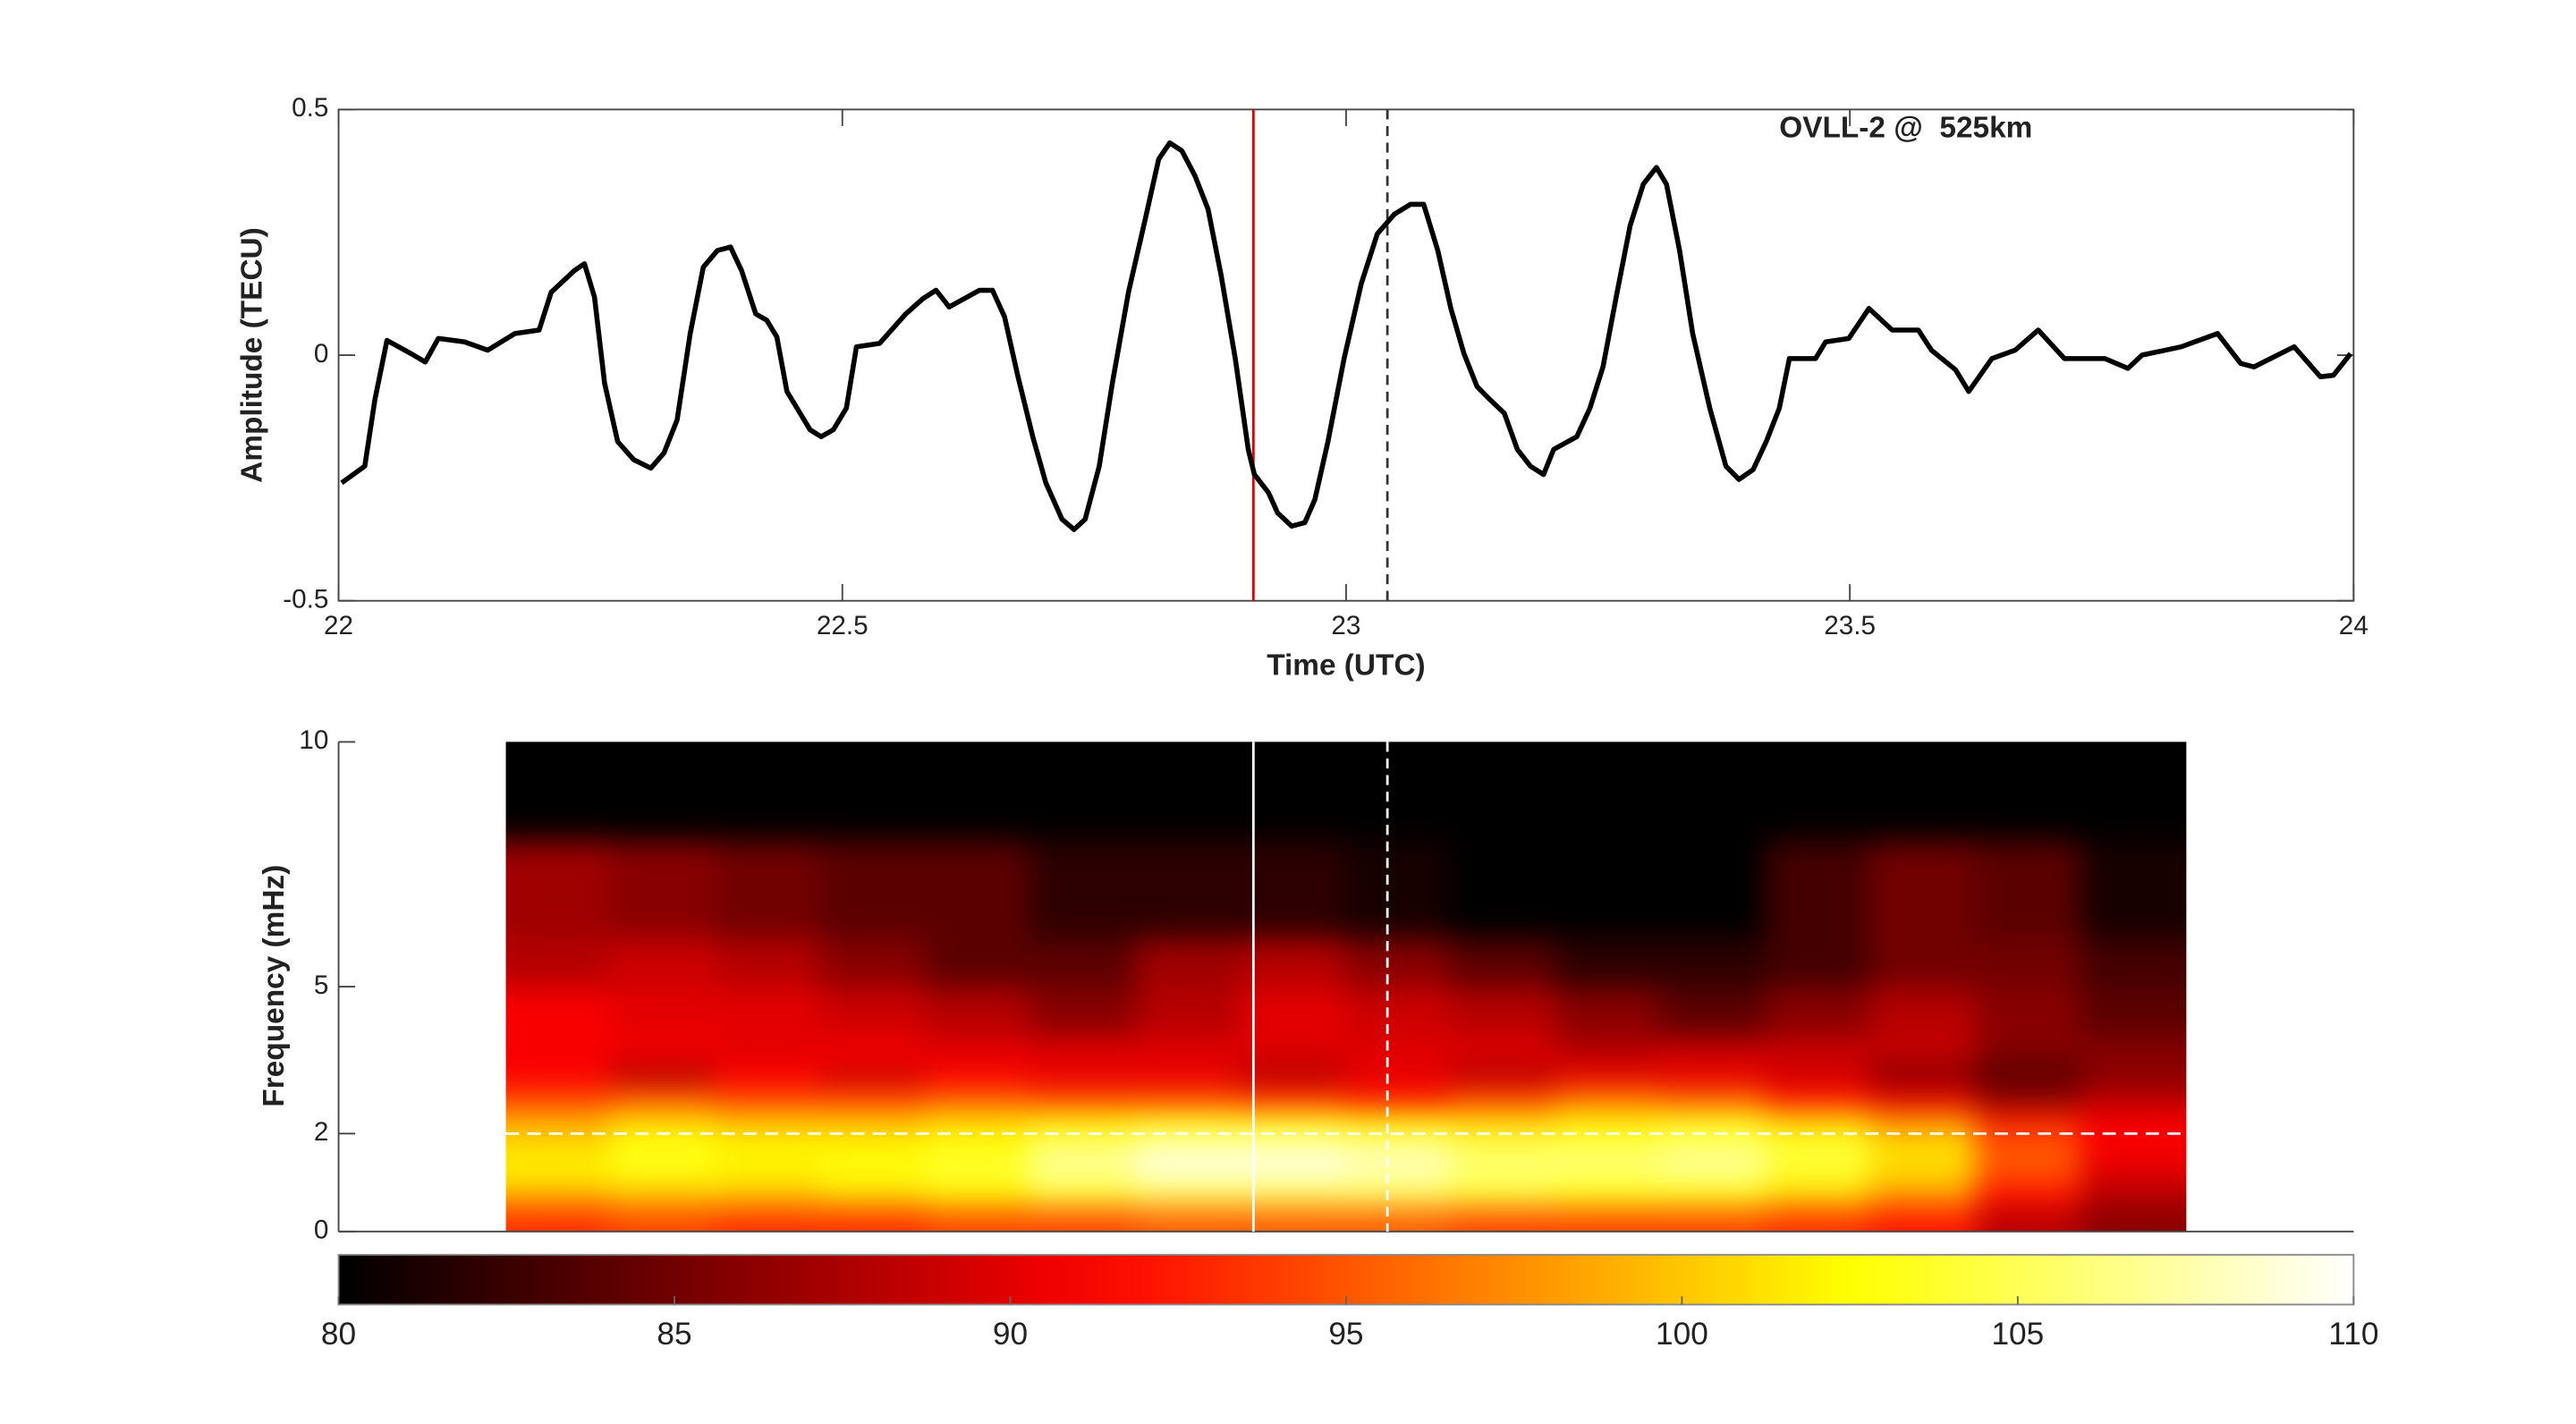  What do you see at coordinates (338, 1334) in the screenshot?
I see `colorbar-tick-label: 80` at bounding box center [338, 1334].